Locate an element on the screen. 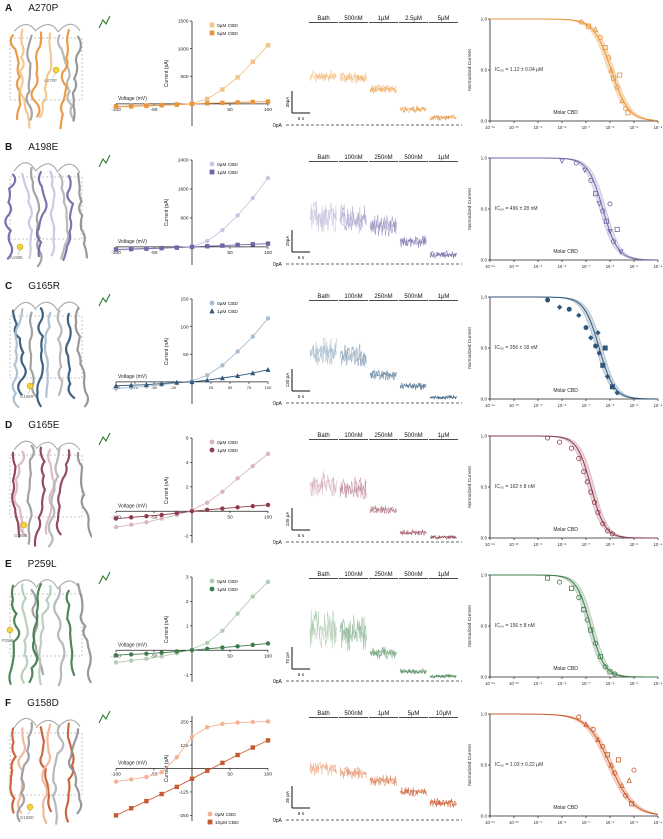 The image size is (663, 839). svg-text: -100 is located at coordinates (116, 253).